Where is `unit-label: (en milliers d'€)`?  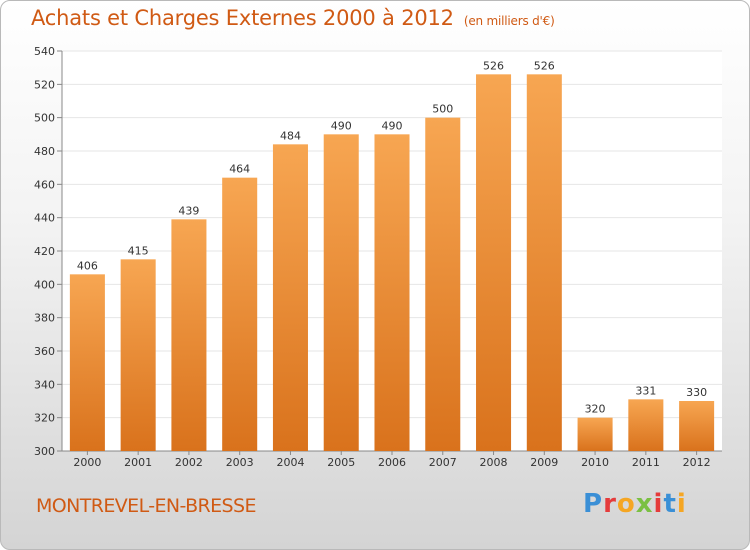 unit-label: (en milliers d'€) is located at coordinates (509, 21).